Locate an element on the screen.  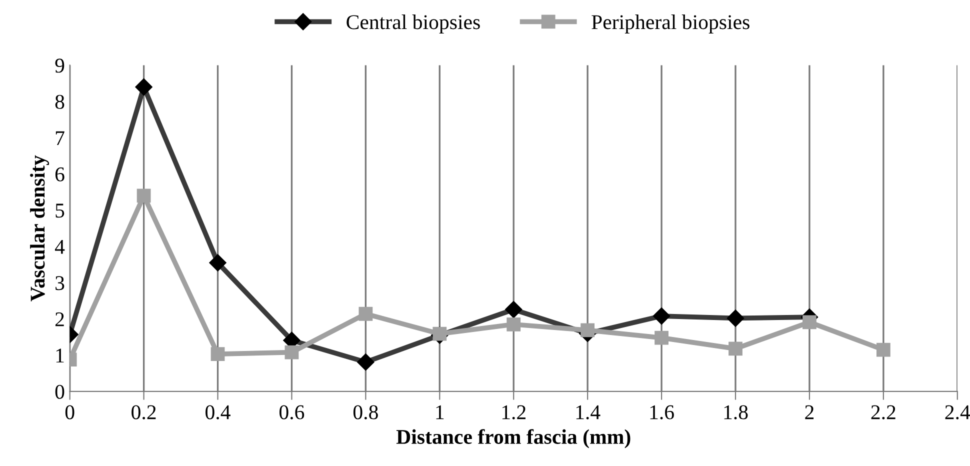
legend-label: Central biopsies is located at coordinates (413, 24).